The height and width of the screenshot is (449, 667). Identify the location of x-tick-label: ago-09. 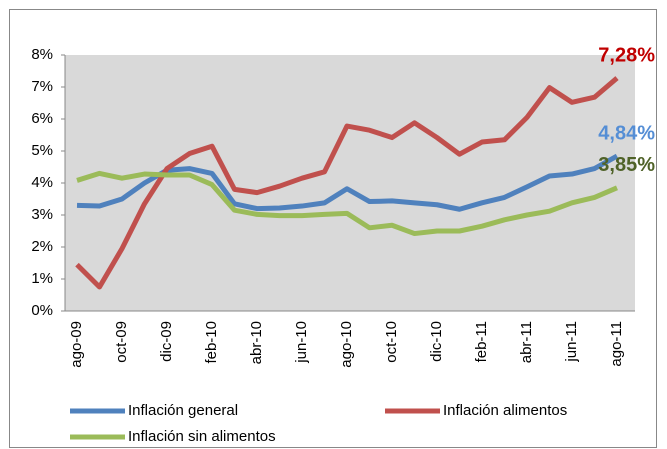
(76, 344).